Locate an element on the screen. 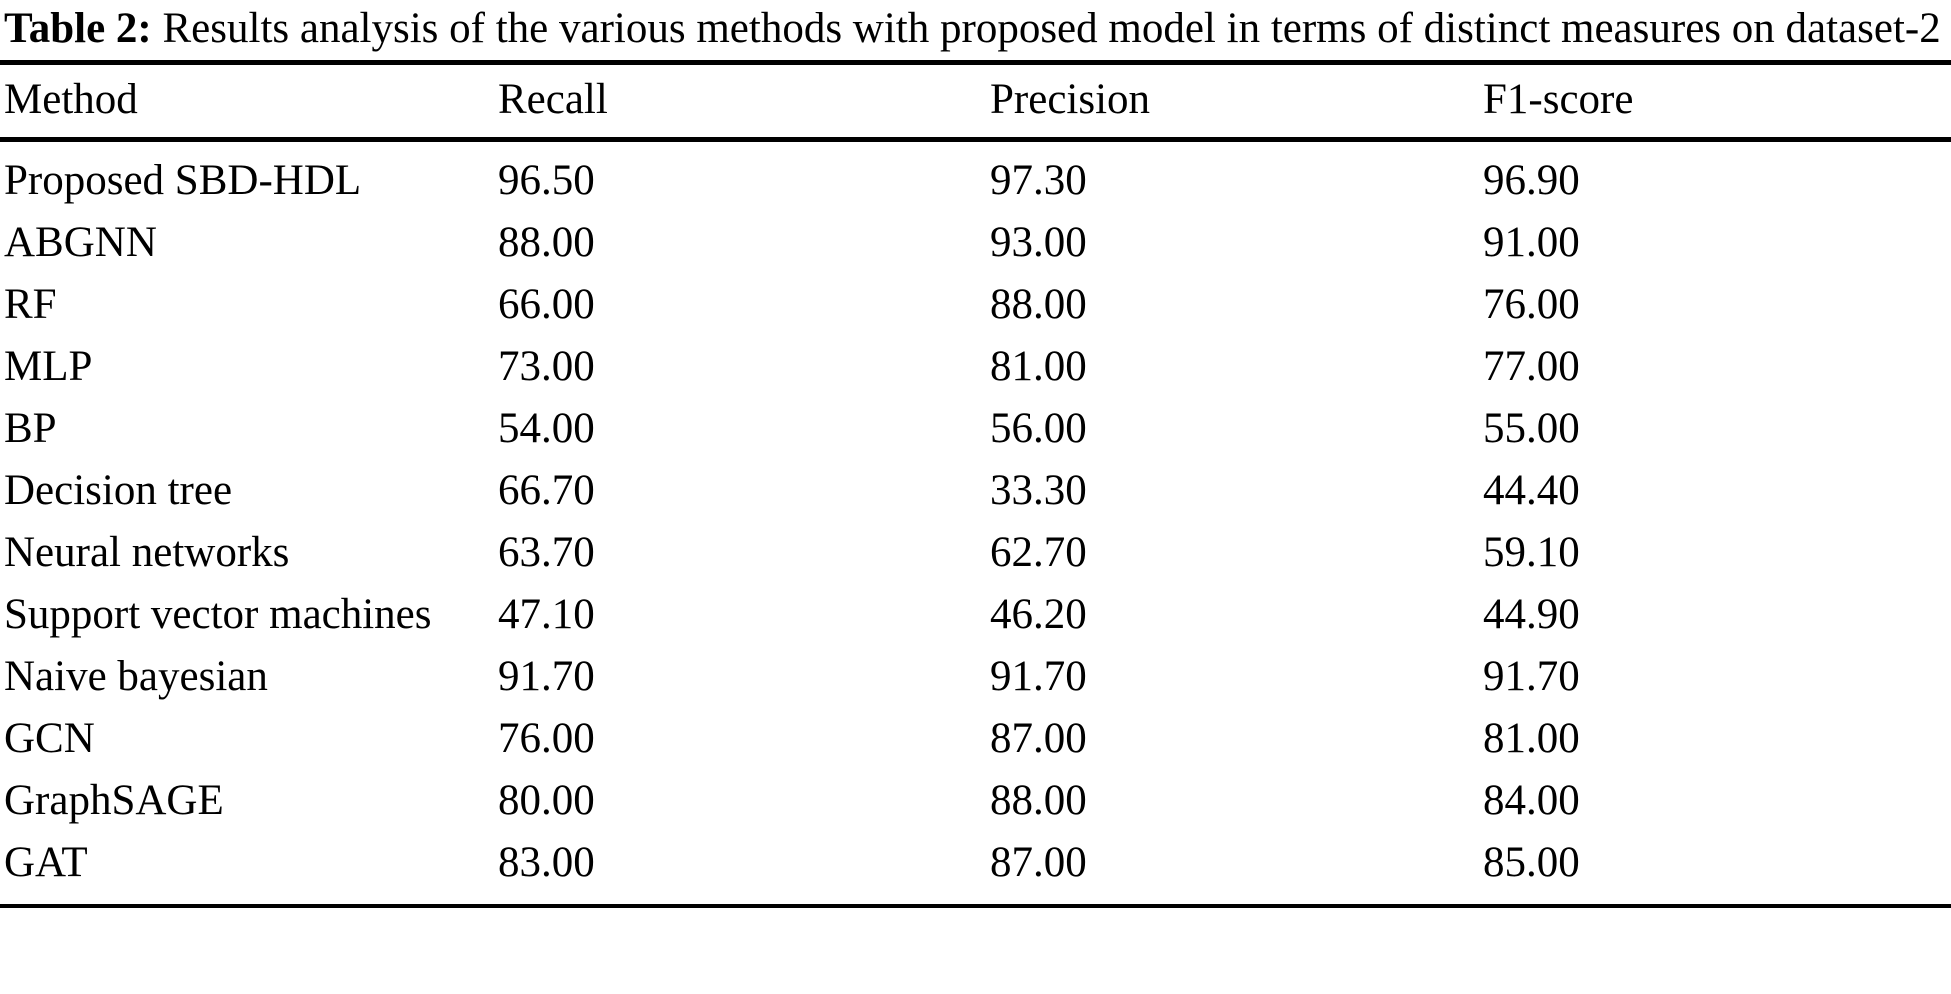 The width and height of the screenshot is (1951, 994). table-row: RF 66.00 88.00 76.00 is located at coordinates (975, 305).